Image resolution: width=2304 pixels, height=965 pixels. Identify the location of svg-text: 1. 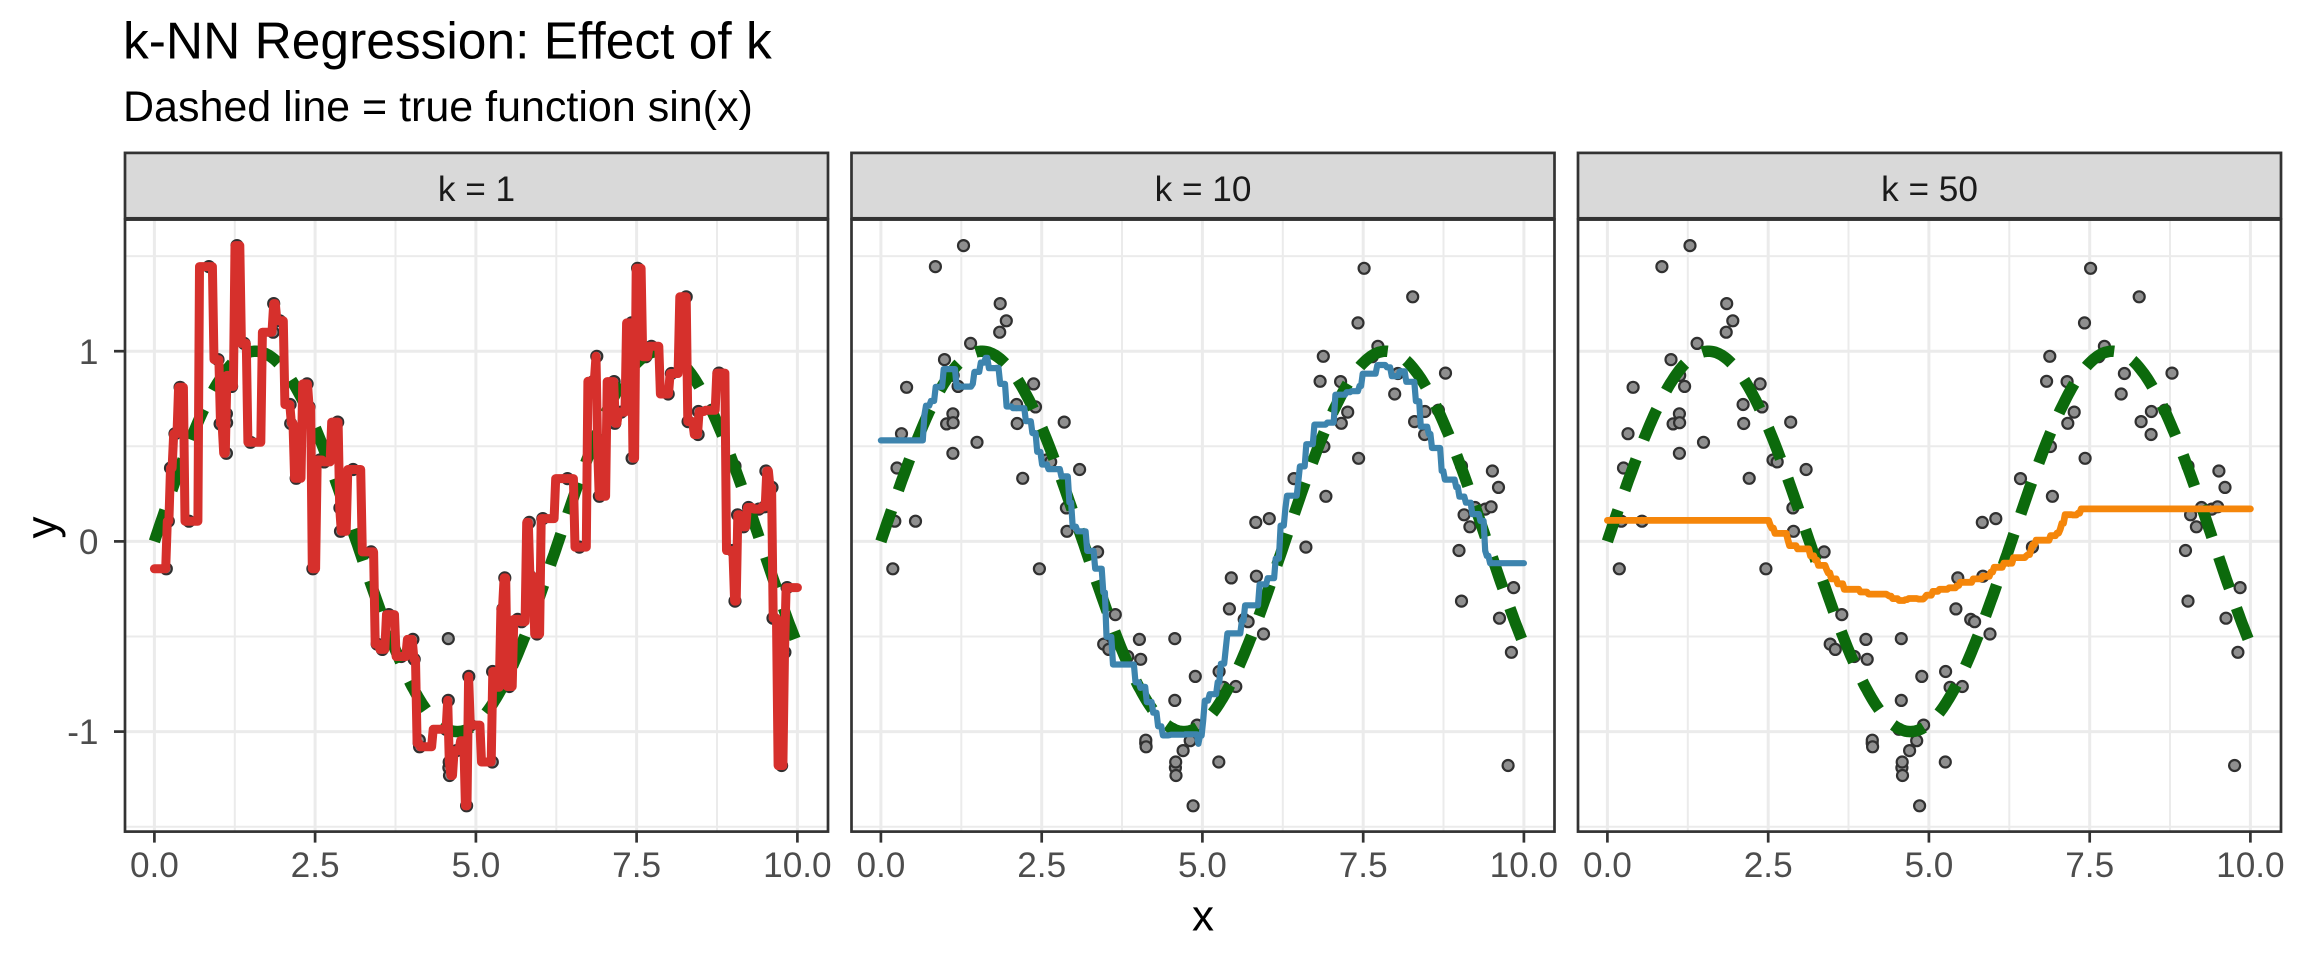
(89, 352).